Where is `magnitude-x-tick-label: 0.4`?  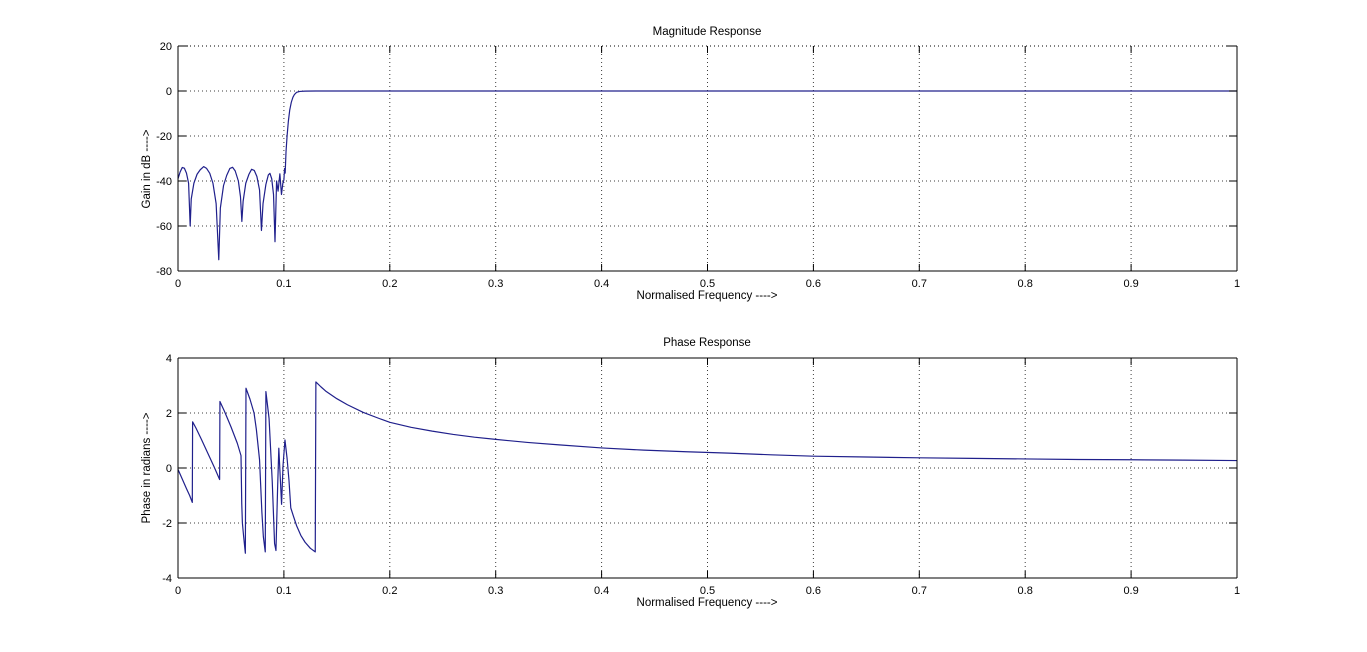 magnitude-x-tick-label: 0.4 is located at coordinates (601, 284).